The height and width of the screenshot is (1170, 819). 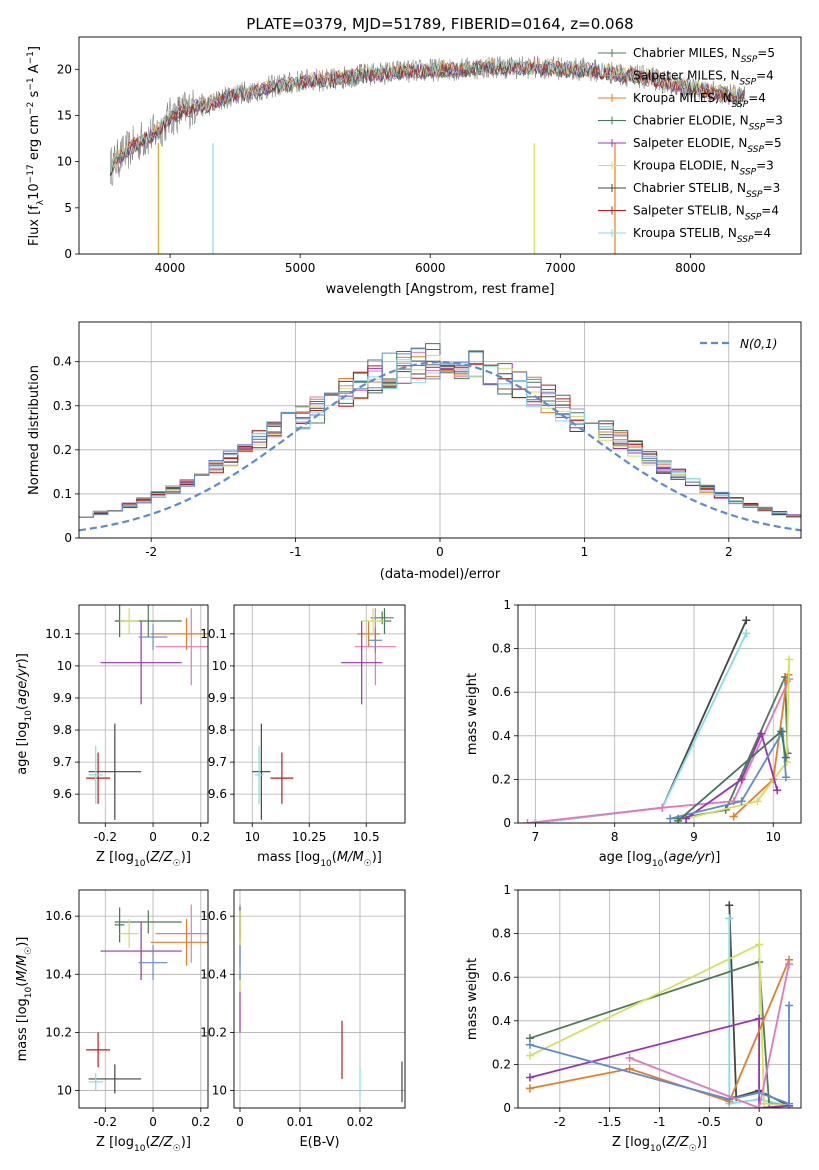 What do you see at coordinates (62, 406) in the screenshot?
I see `y-tick-label: 0.3` at bounding box center [62, 406].